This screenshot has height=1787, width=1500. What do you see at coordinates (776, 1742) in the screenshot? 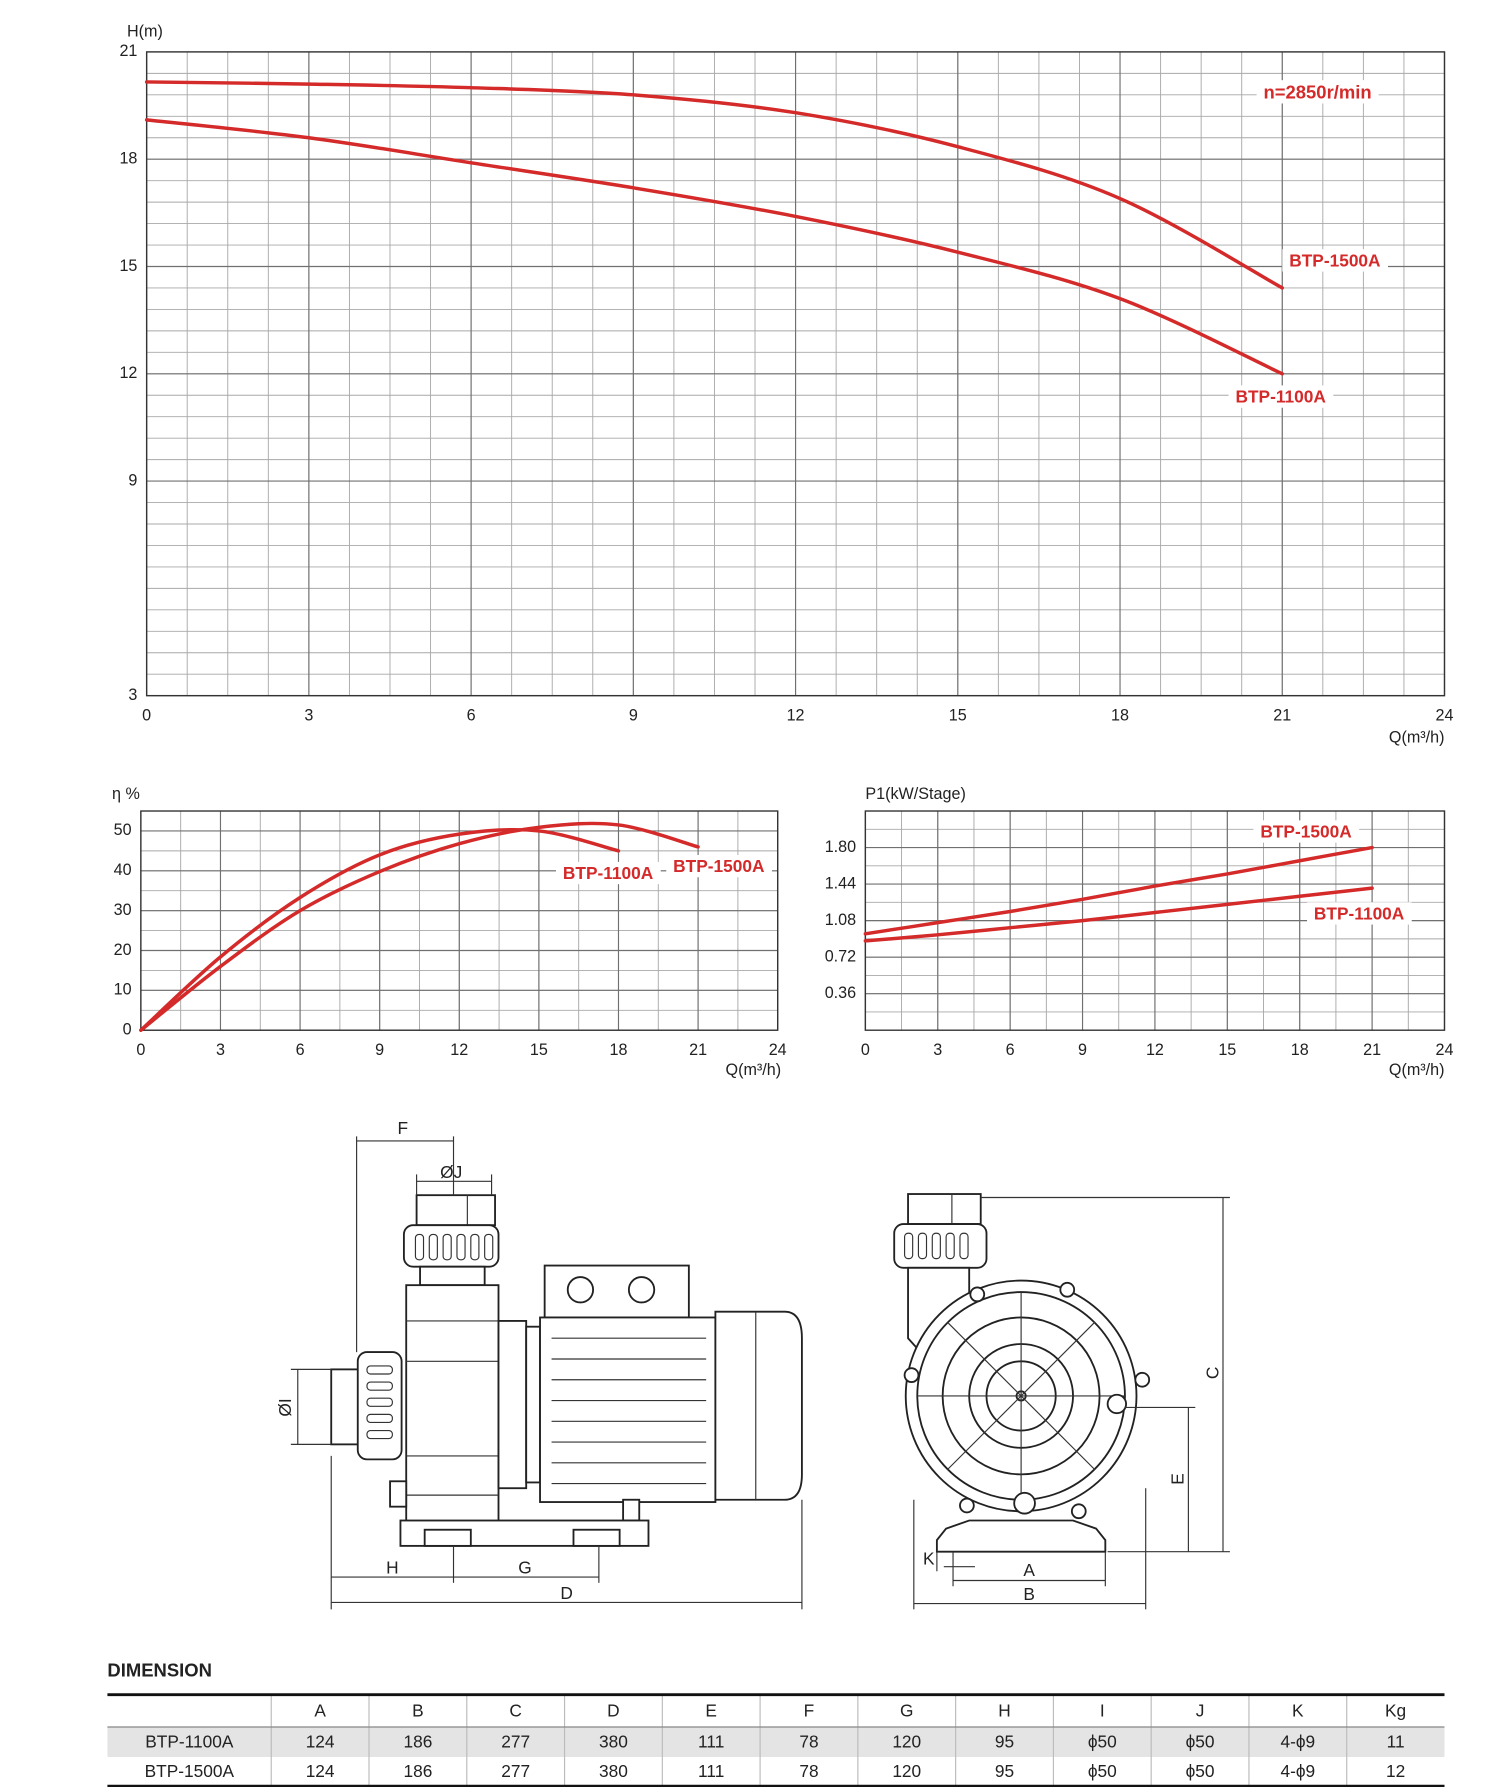
I see `table-row-background` at bounding box center [776, 1742].